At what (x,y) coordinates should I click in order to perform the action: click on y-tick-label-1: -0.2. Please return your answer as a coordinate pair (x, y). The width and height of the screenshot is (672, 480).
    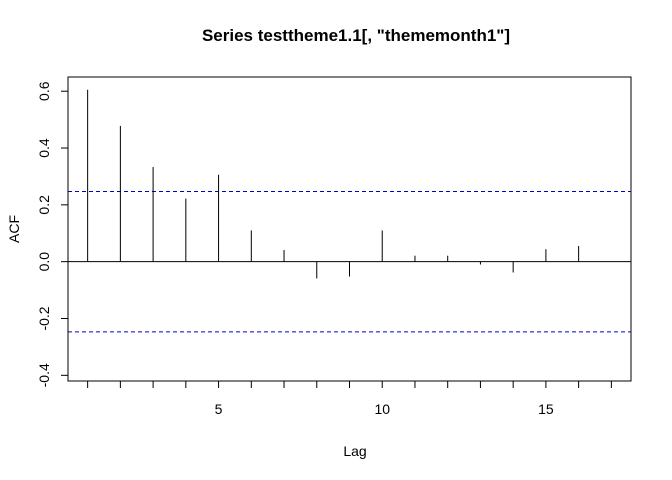
    Looking at the image, I should click on (44, 318).